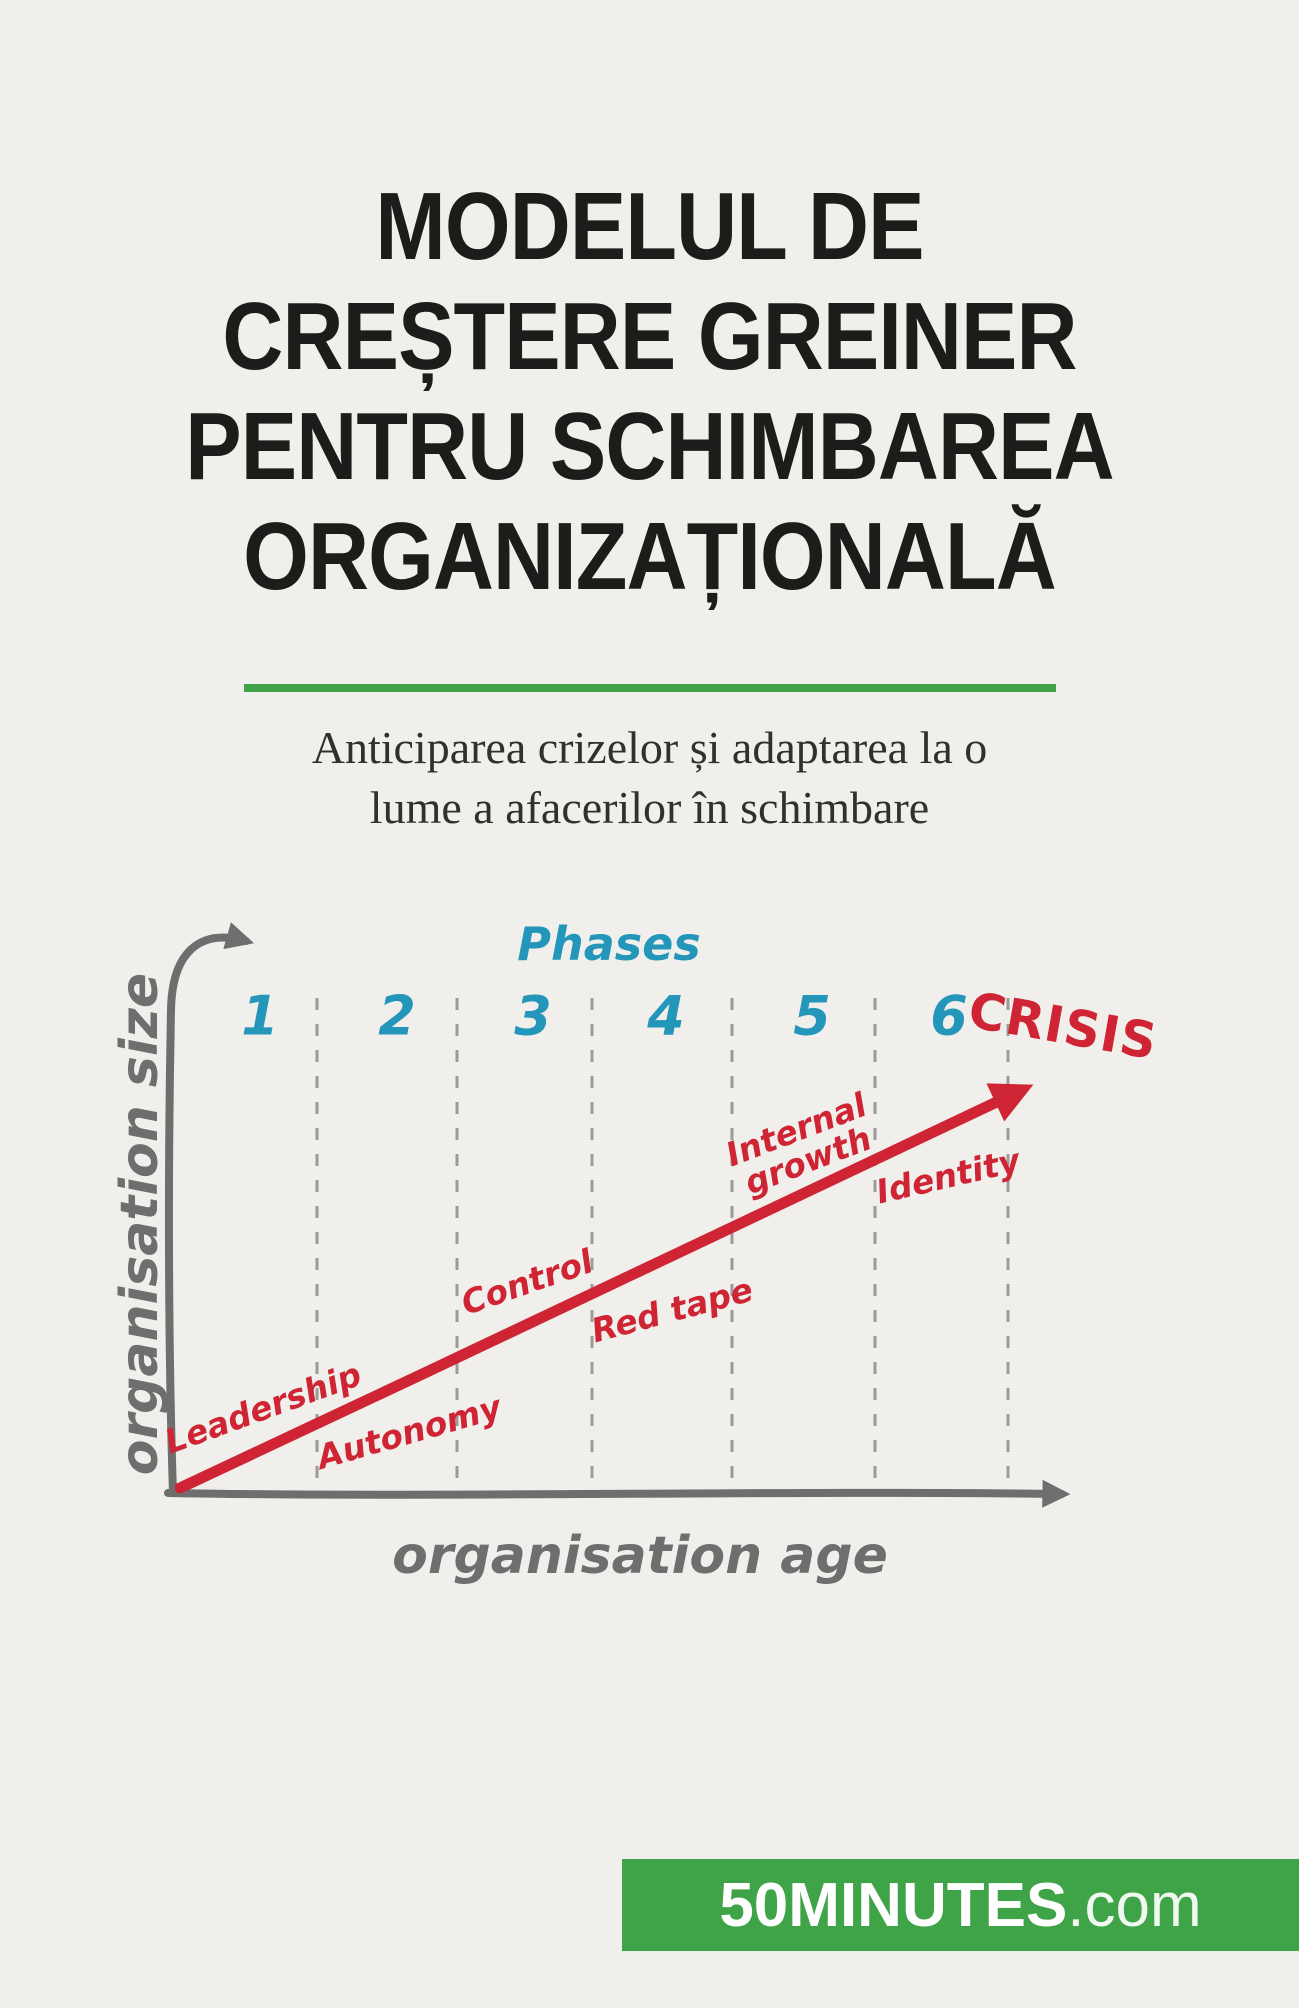 The width and height of the screenshot is (1299, 2008). What do you see at coordinates (533, 1016) in the screenshot?
I see `phase-number: 3` at bounding box center [533, 1016].